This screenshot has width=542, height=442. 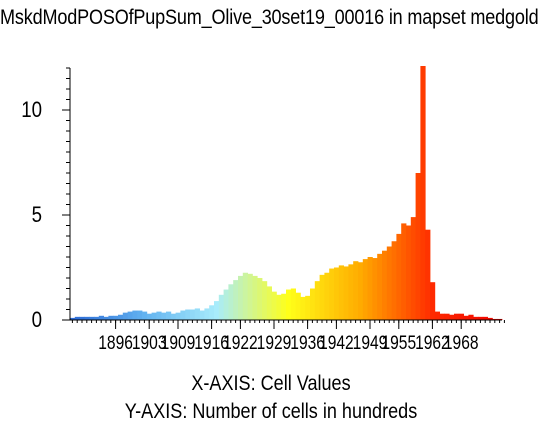 What do you see at coordinates (274, 343) in the screenshot?
I see `x-tick-label: 1929` at bounding box center [274, 343].